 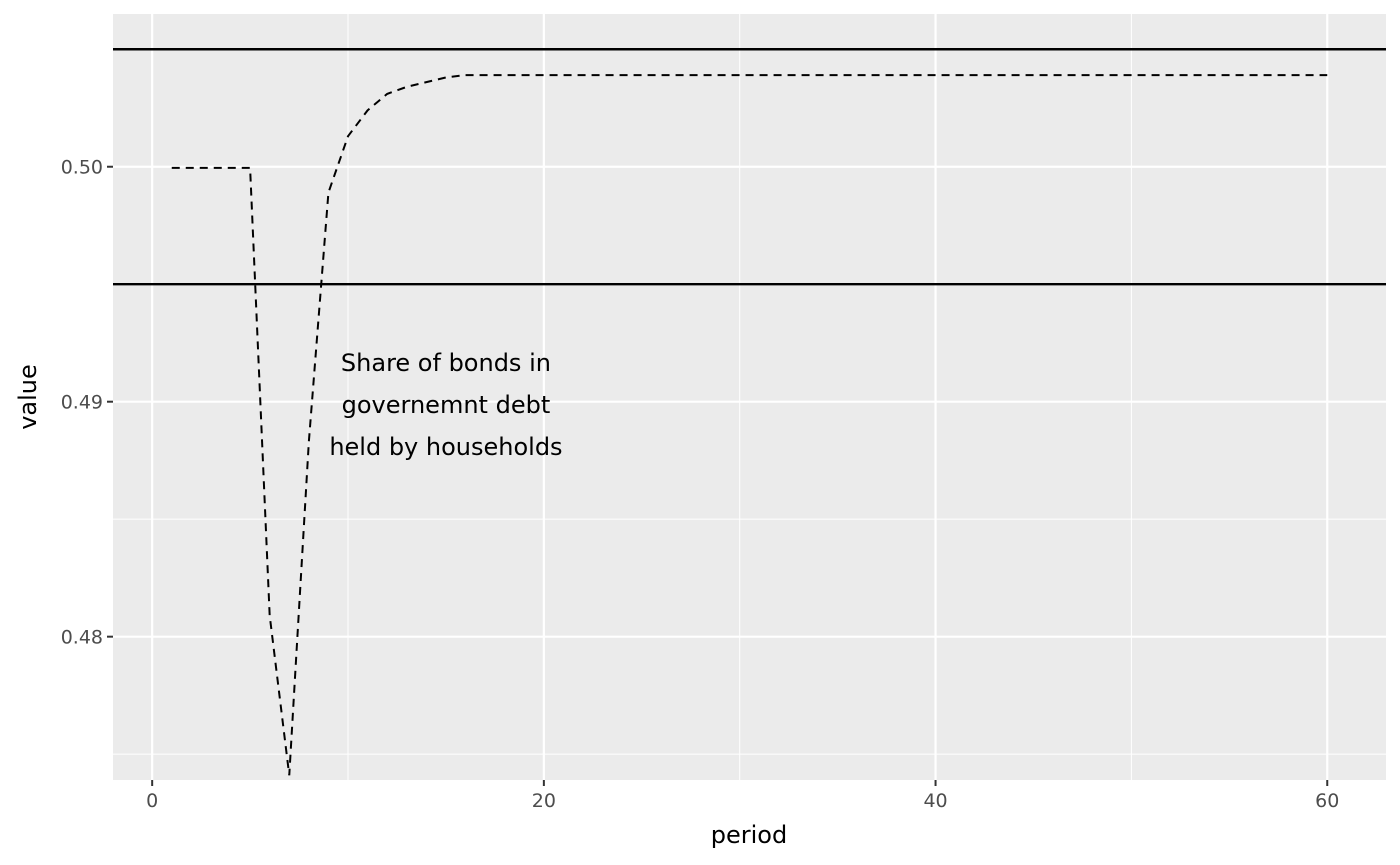 What do you see at coordinates (28, 397) in the screenshot?
I see `y-axis-title: value` at bounding box center [28, 397].